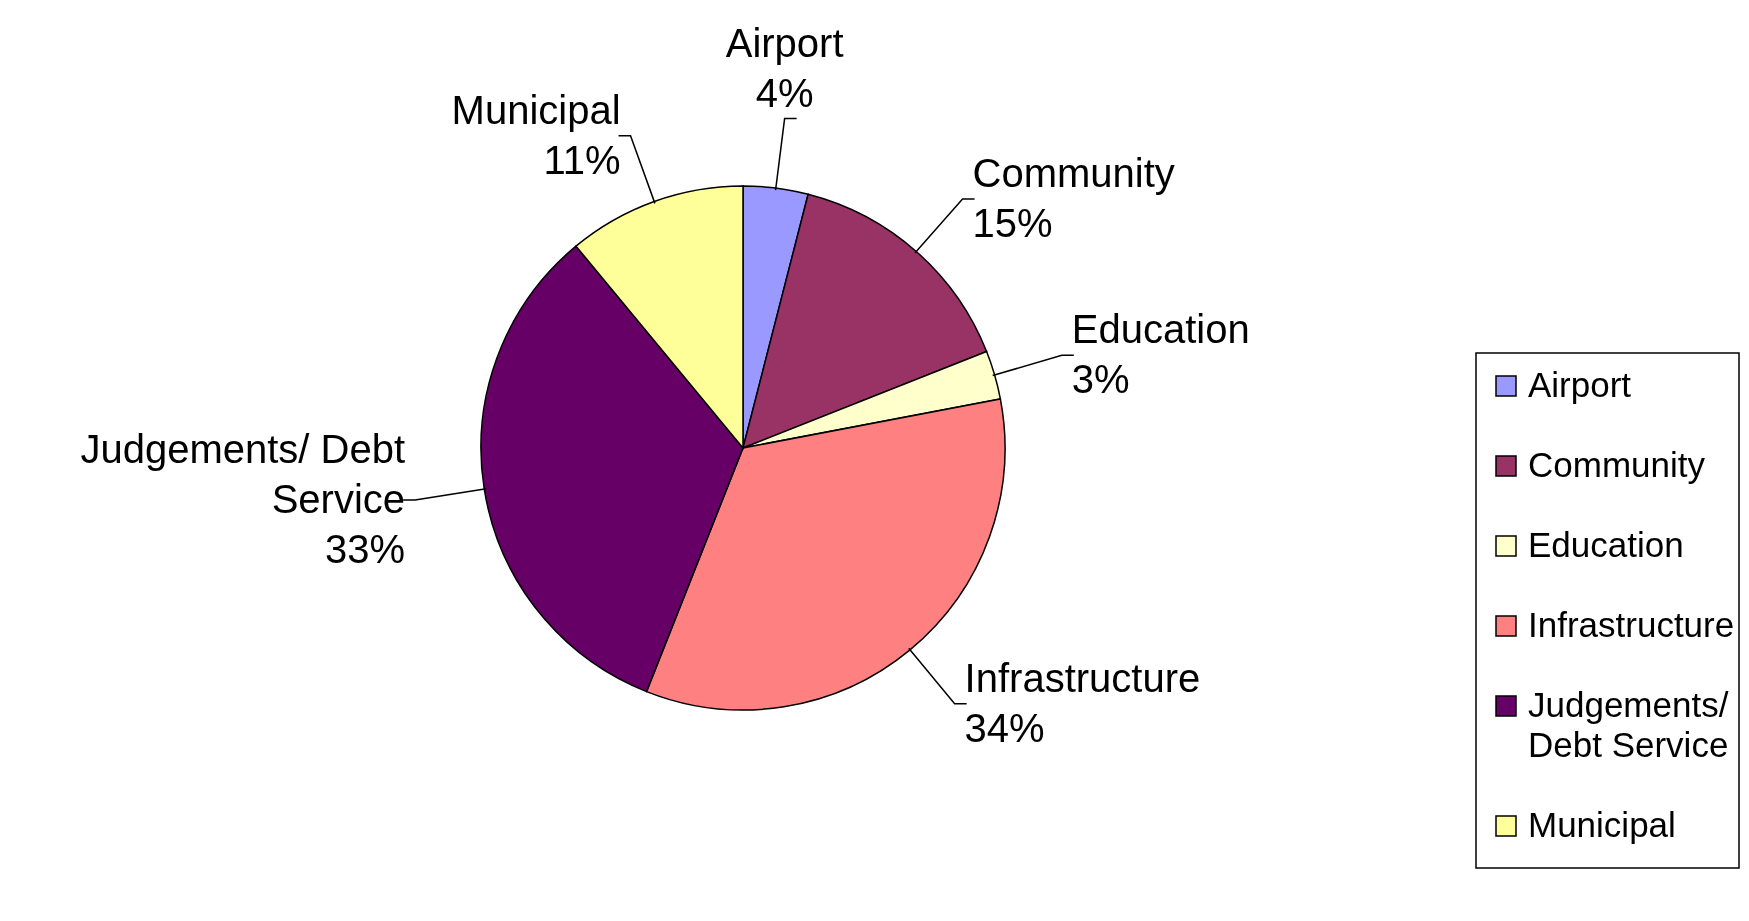 The height and width of the screenshot is (921, 1749). What do you see at coordinates (784, 92) in the screenshot?
I see `data-label: 4%` at bounding box center [784, 92].